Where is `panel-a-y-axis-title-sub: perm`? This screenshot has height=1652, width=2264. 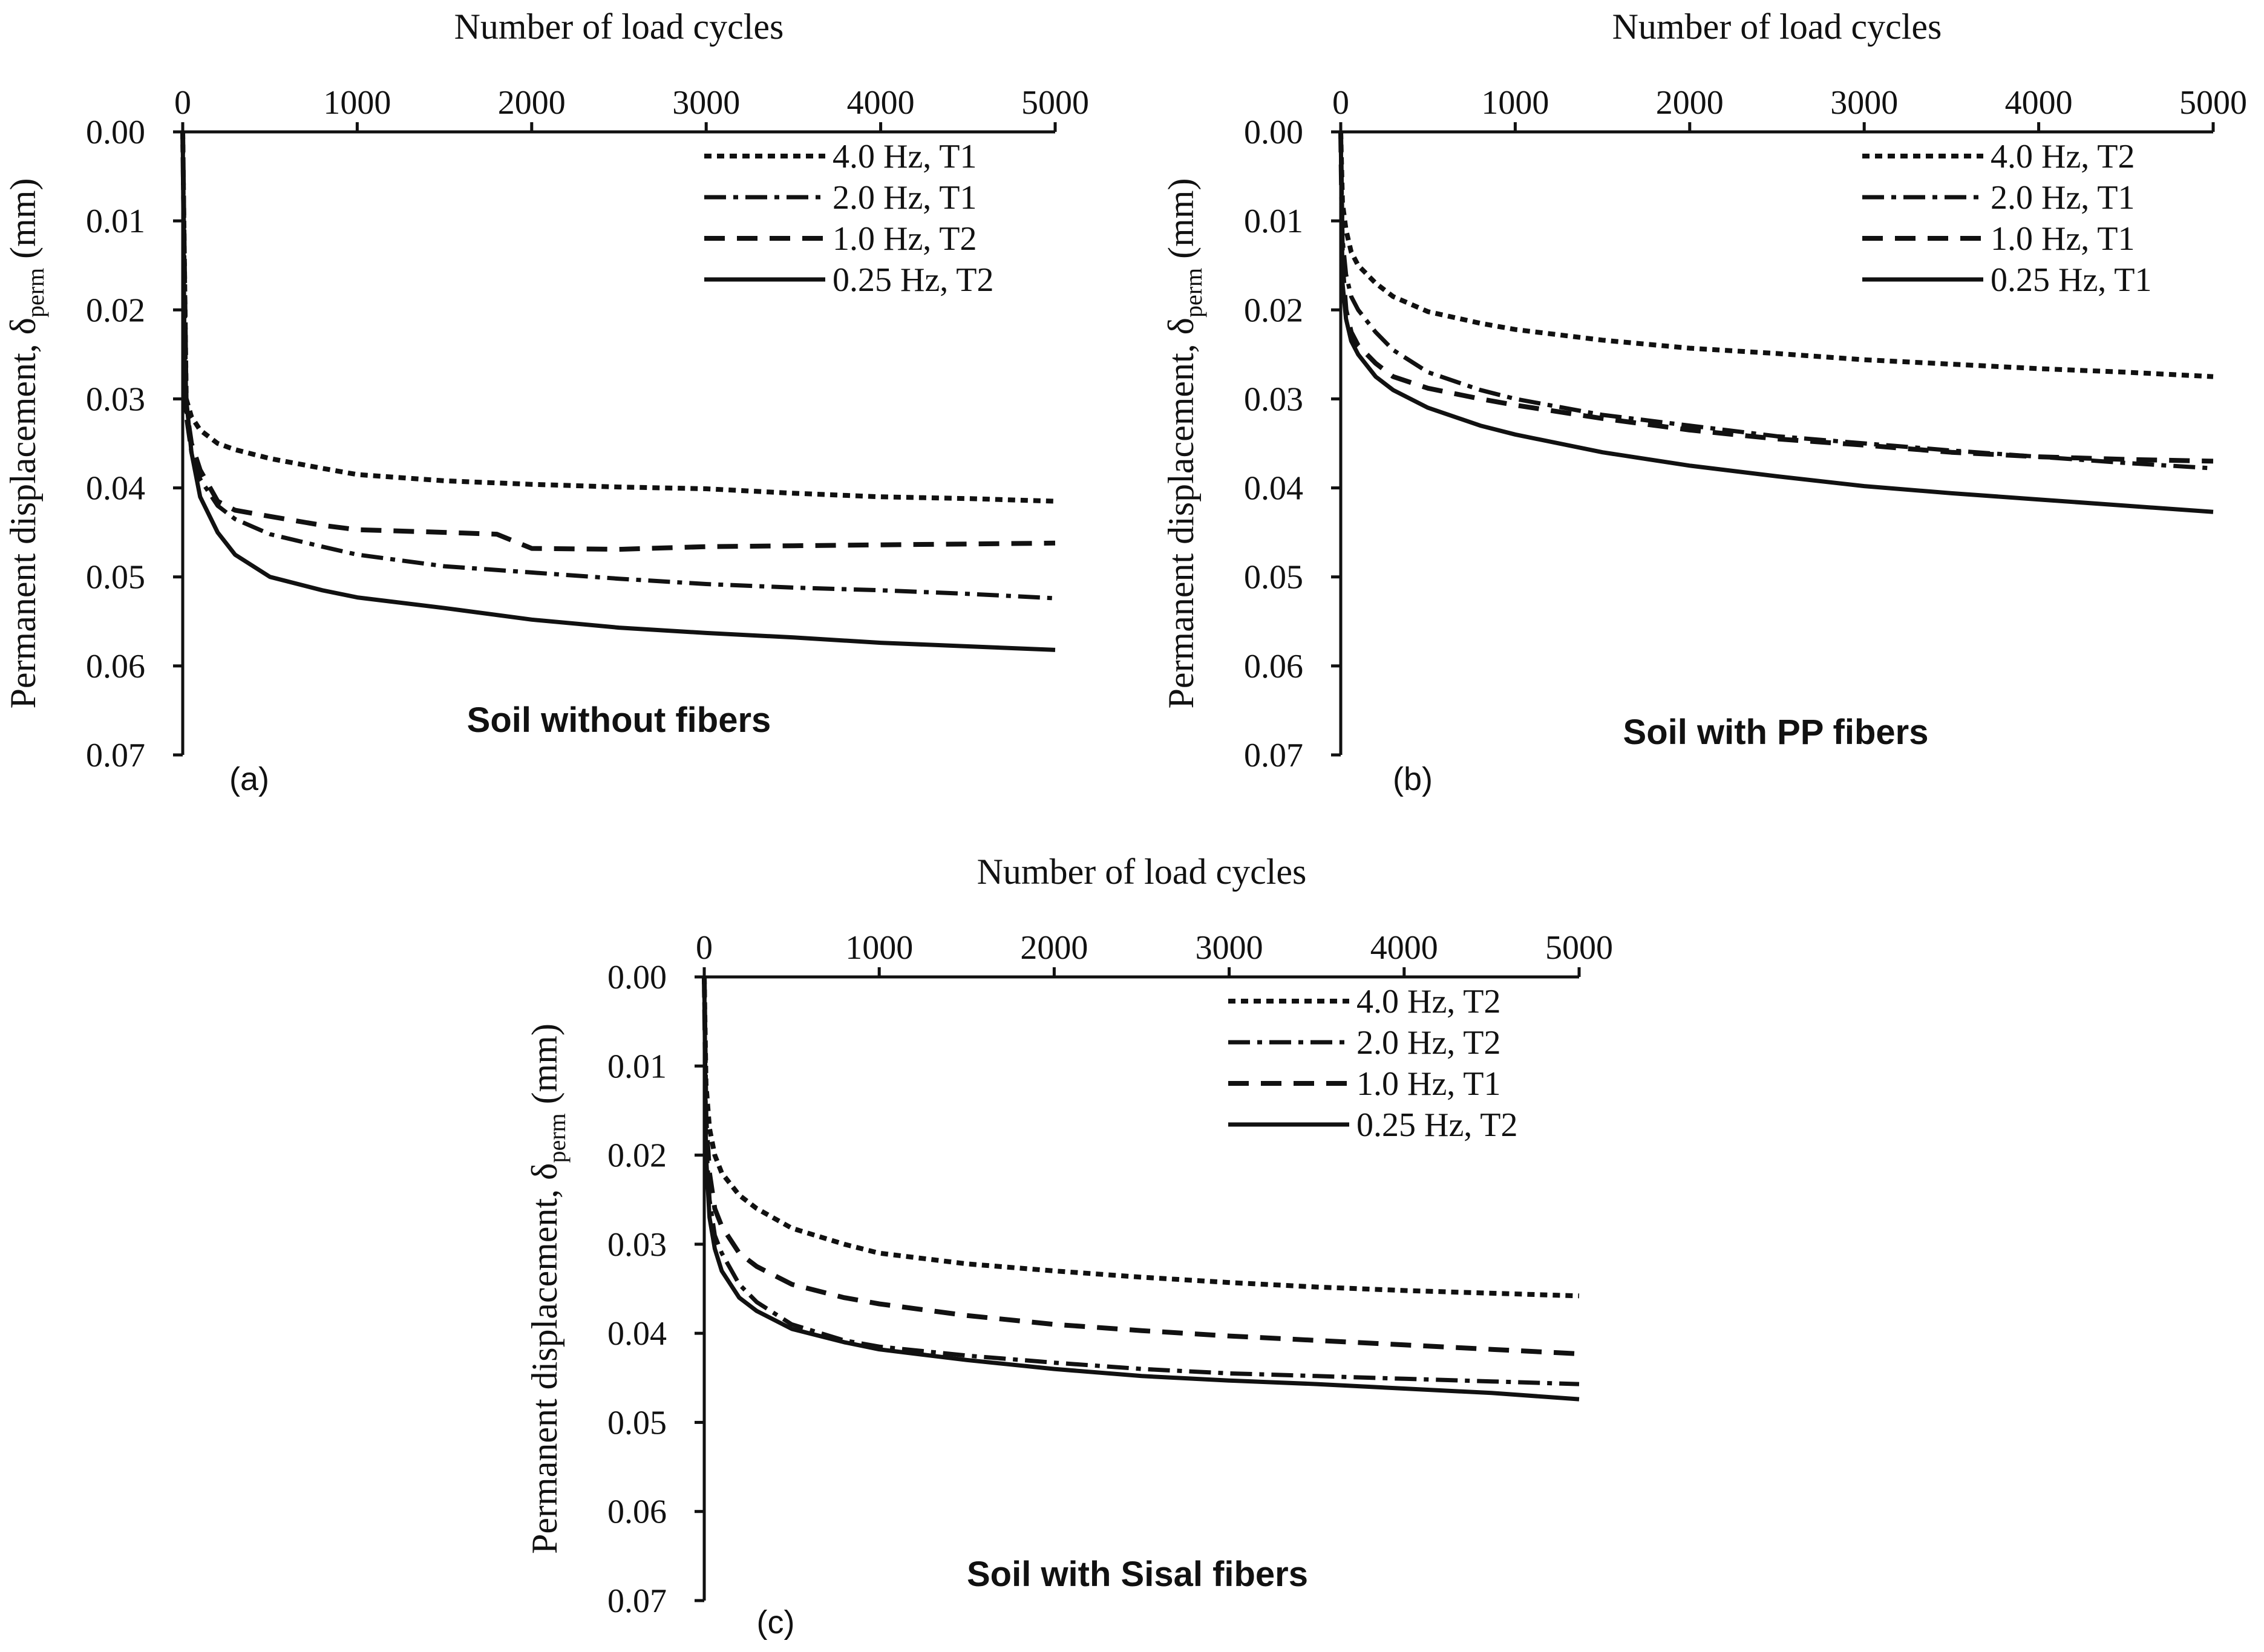 panel-a-y-axis-title-sub: perm is located at coordinates (35, 293).